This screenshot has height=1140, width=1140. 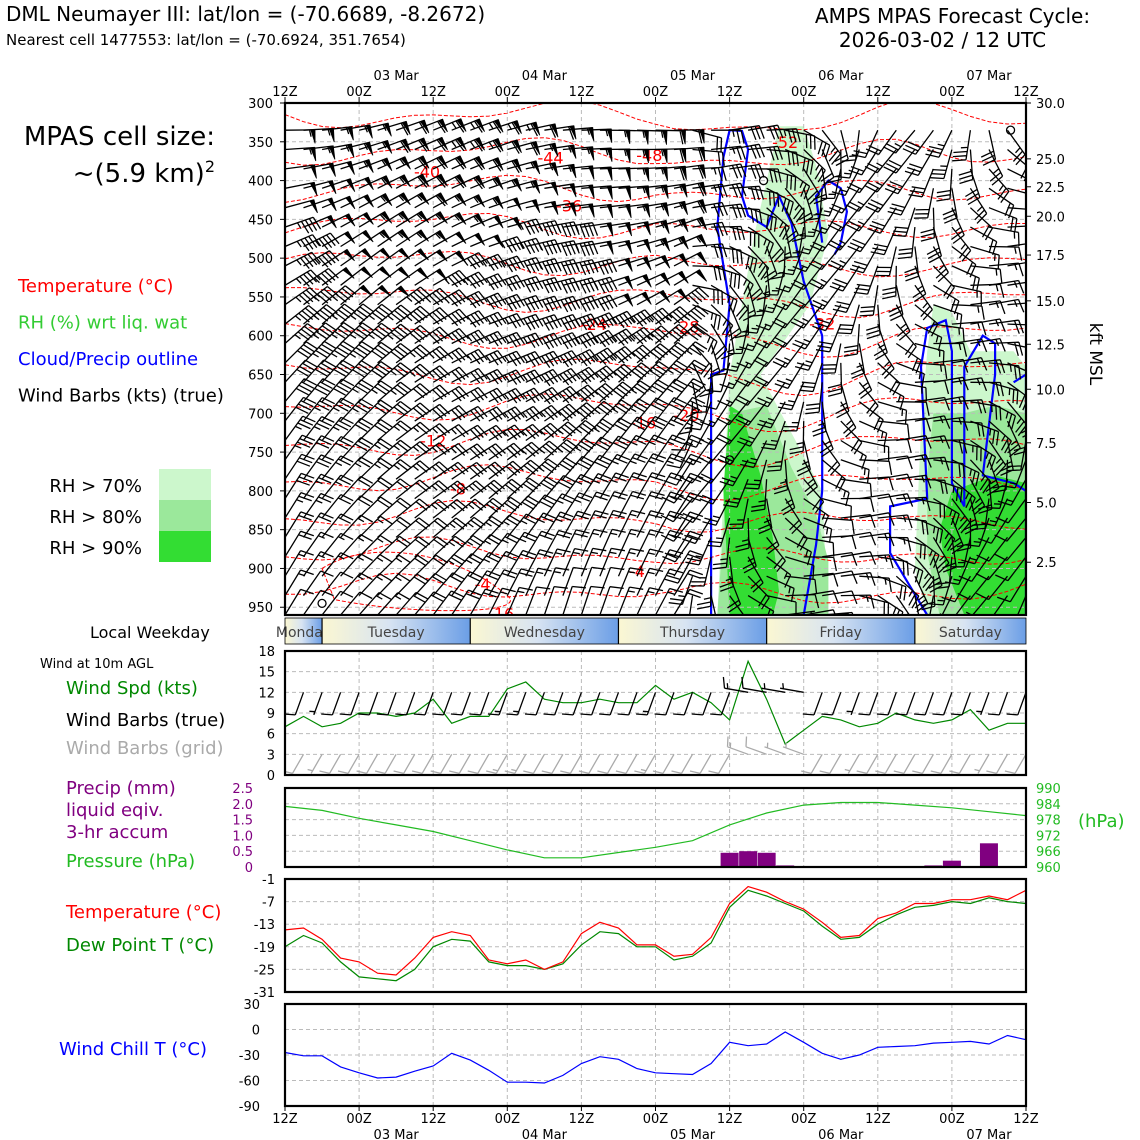 I want to click on calm-marker, so click(x=322, y=603).